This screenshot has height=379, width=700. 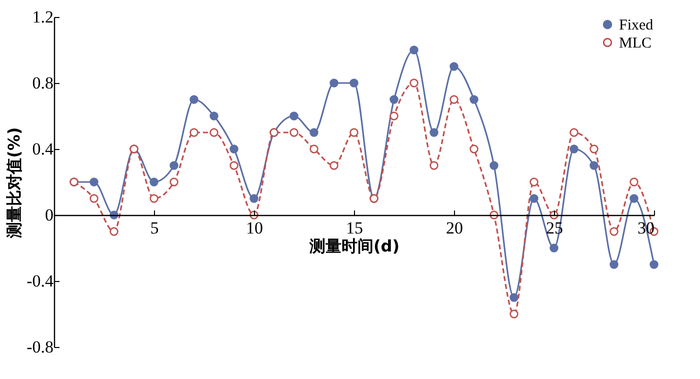 What do you see at coordinates (254, 228) in the screenshot?
I see `x-tick-label: 10` at bounding box center [254, 228].